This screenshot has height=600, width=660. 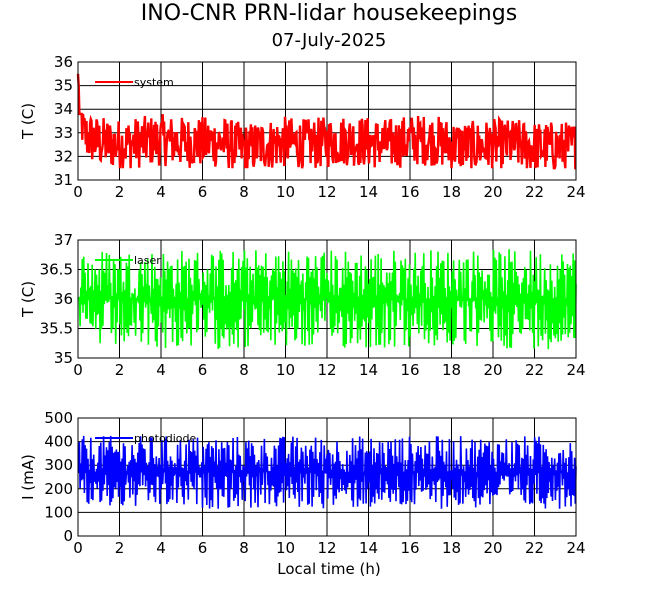 What do you see at coordinates (58, 465) in the screenshot?
I see `y-tick-label: 300` at bounding box center [58, 465].